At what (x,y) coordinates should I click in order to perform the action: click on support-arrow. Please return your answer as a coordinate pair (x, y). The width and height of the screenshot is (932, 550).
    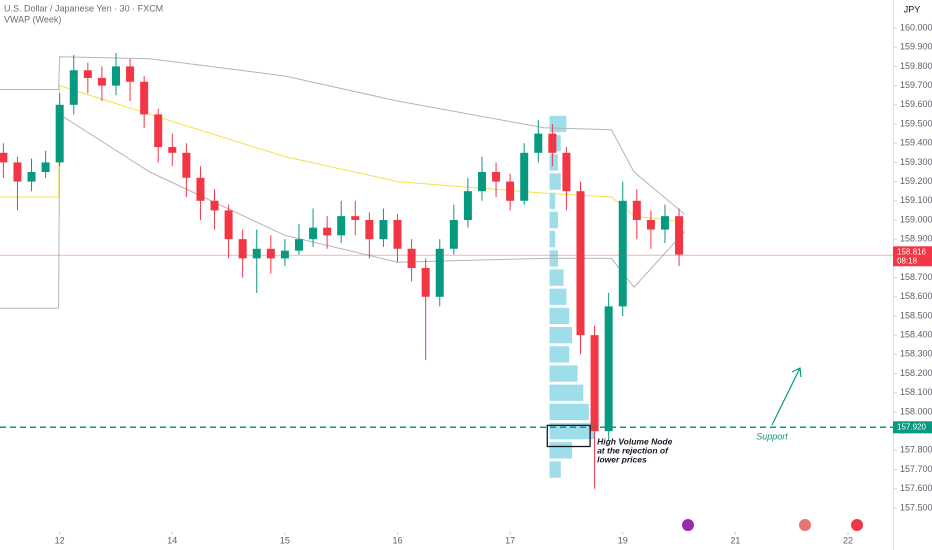
    Looking at the image, I should click on (786, 396).